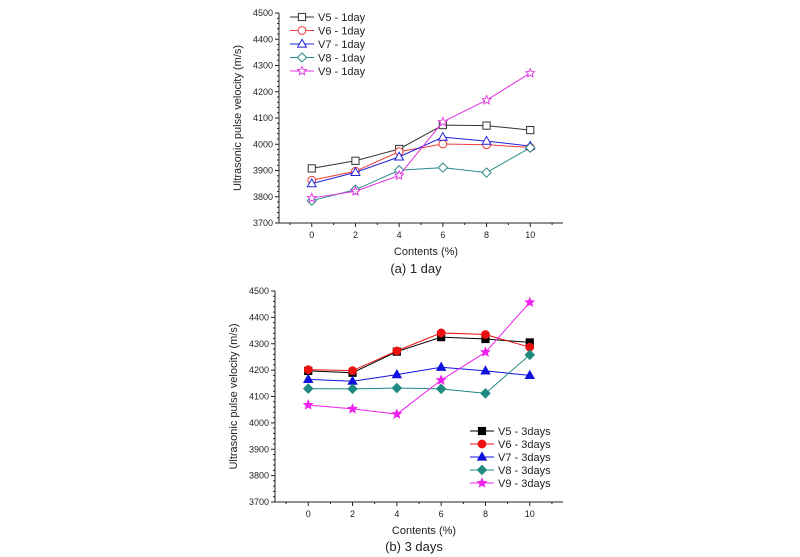 This screenshot has height=557, width=800. What do you see at coordinates (524, 484) in the screenshot?
I see `legend-label: V9 - 3days` at bounding box center [524, 484].